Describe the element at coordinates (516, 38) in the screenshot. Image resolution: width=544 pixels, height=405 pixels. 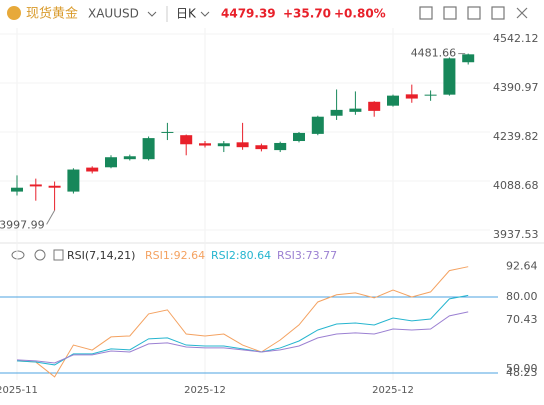
I see `y-tick-label: 4542.12` at that location.